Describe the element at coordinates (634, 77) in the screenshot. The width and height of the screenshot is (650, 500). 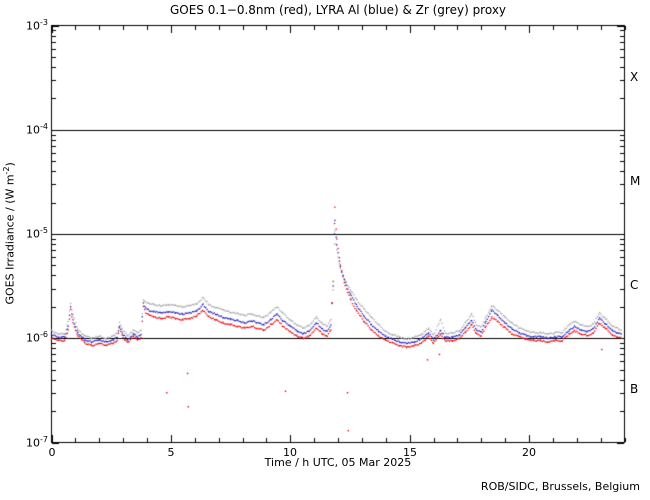
I see `flare-class-label-x: X` at that location.